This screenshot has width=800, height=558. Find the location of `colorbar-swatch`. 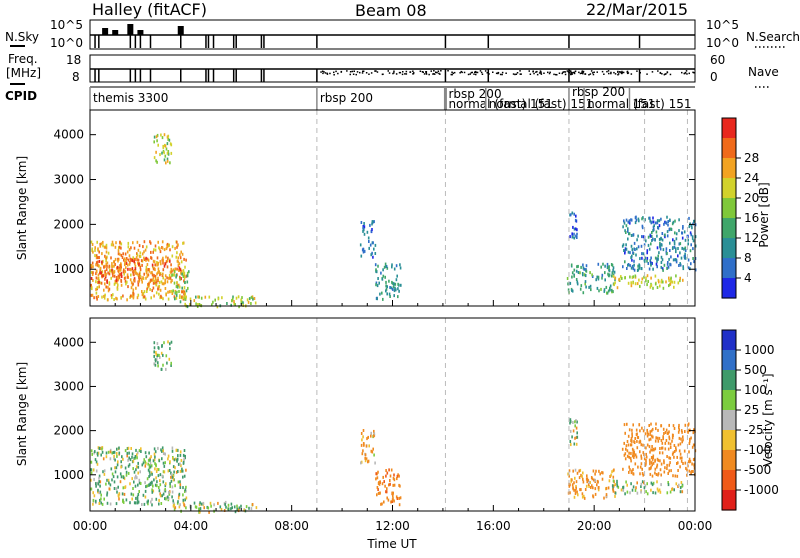

colorbar-swatch is located at coordinates (729, 228).